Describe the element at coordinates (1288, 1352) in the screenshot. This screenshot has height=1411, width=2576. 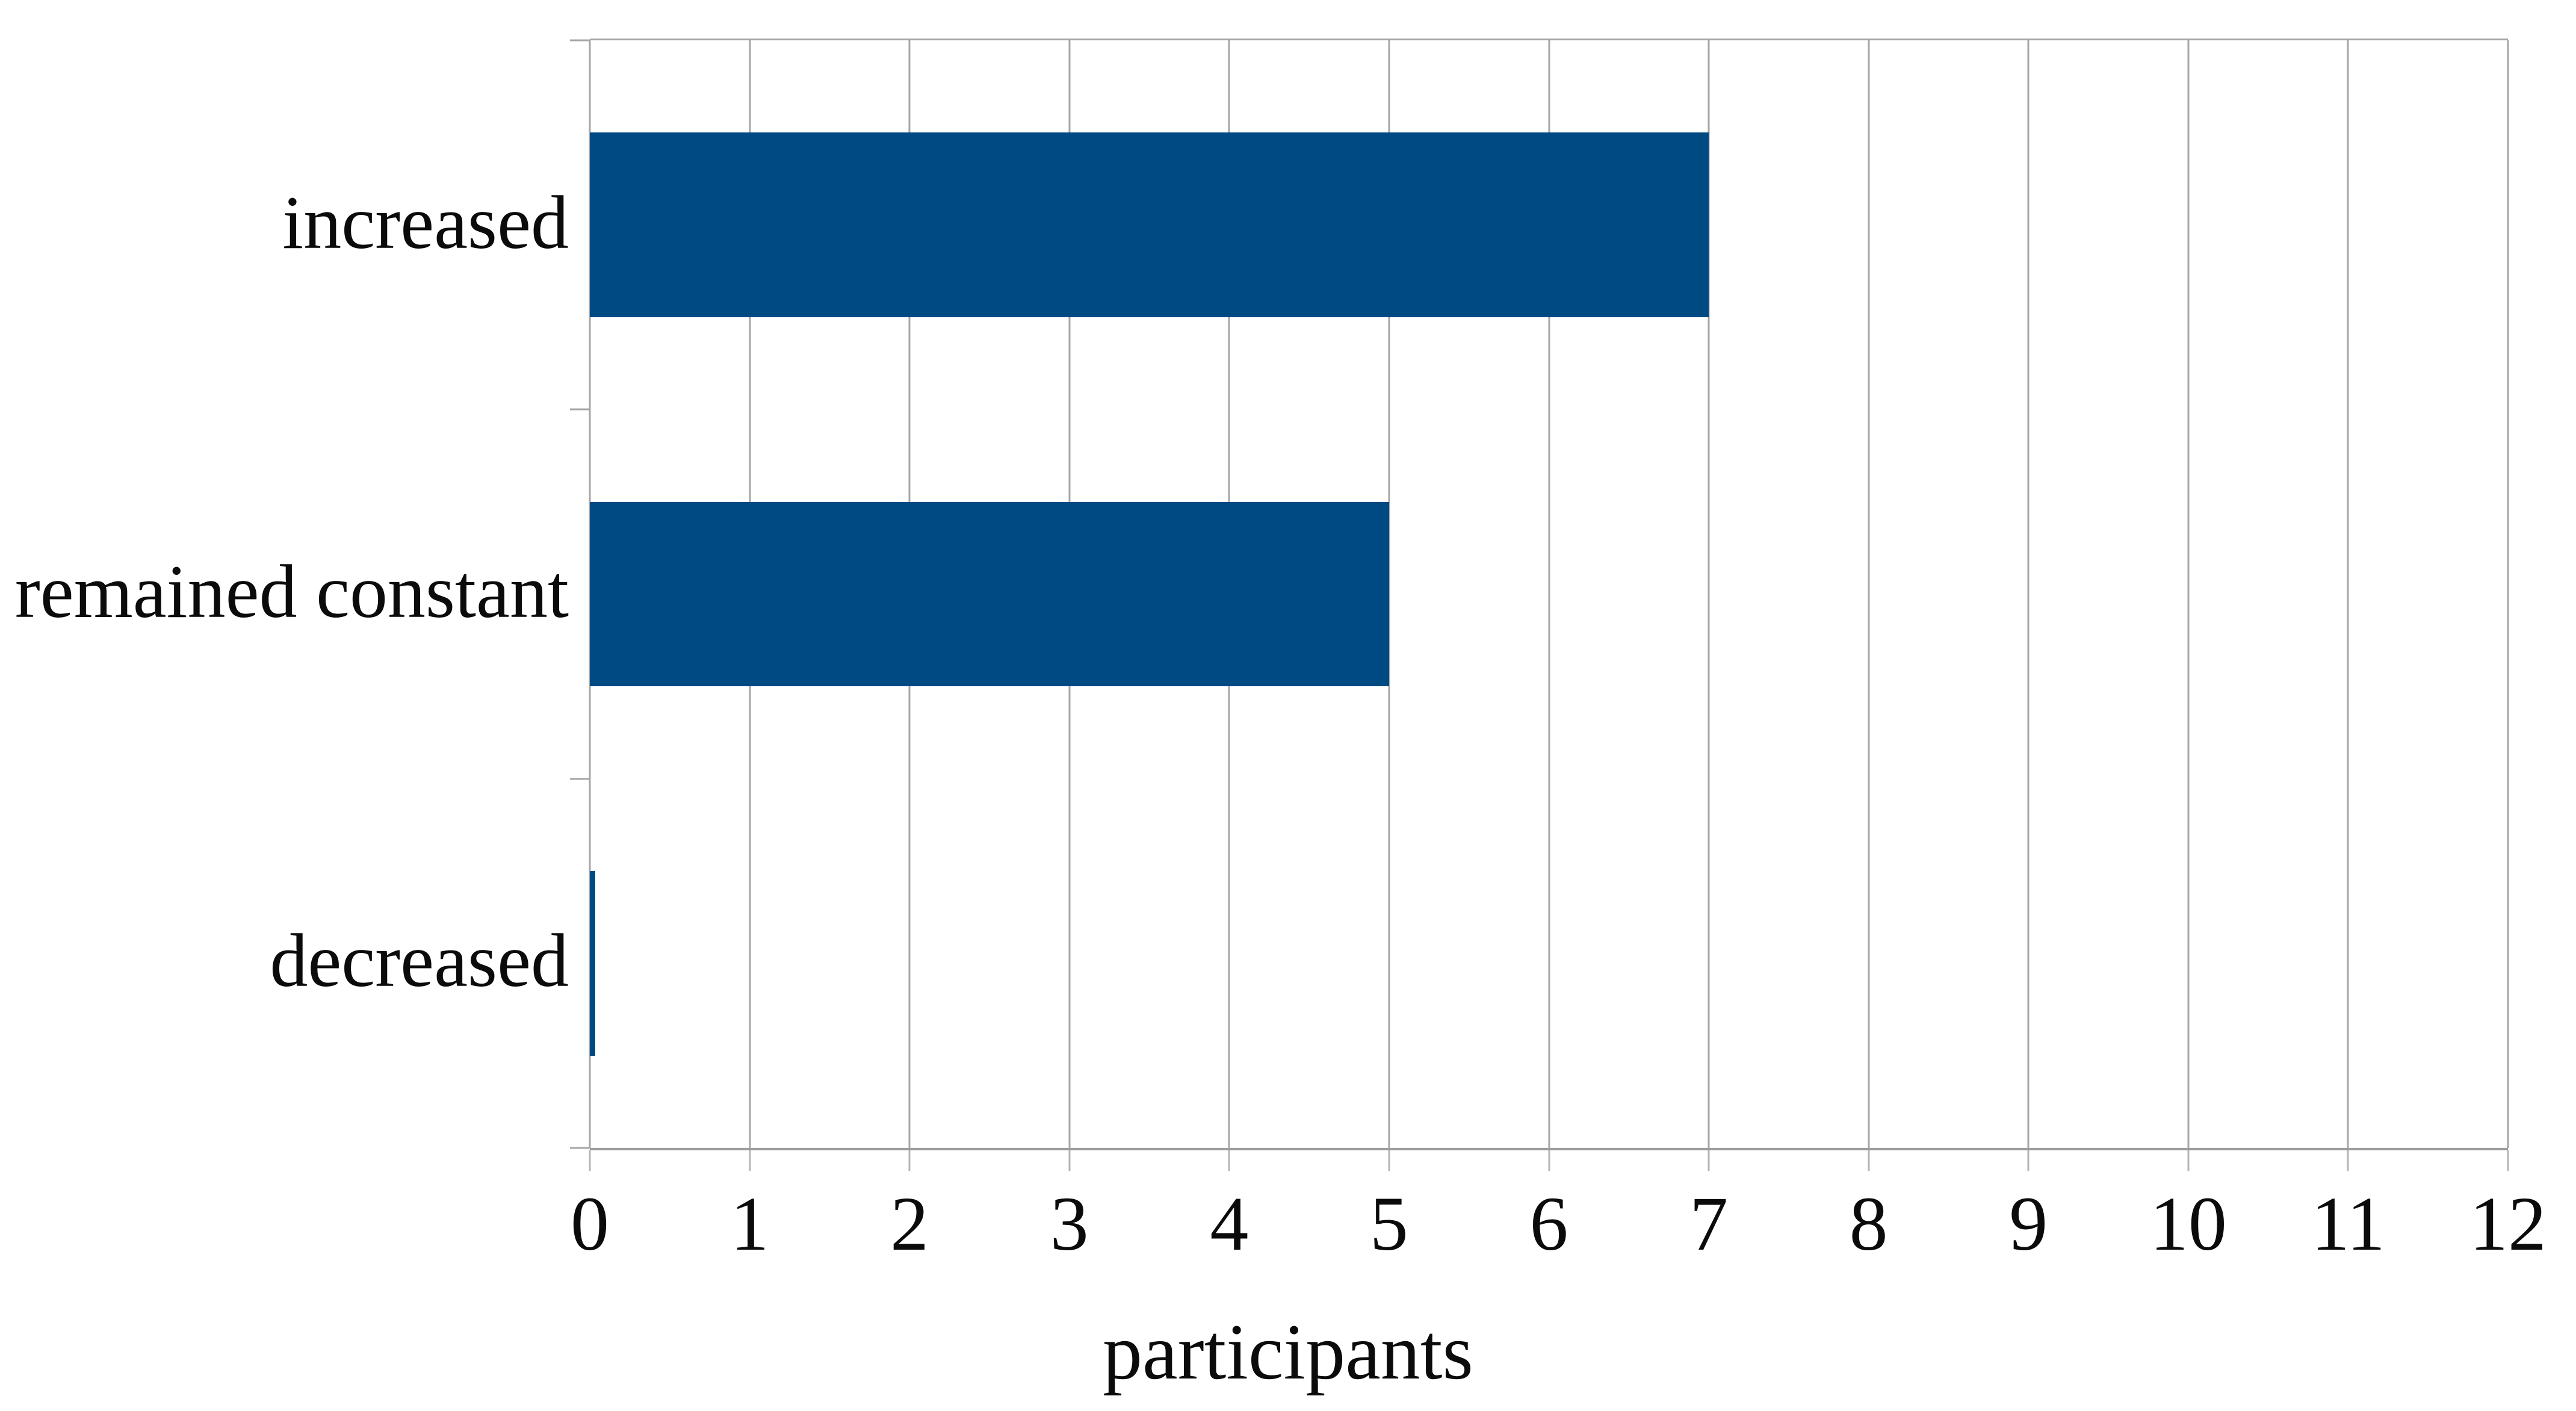
I see `x-axis-title: participants` at that location.